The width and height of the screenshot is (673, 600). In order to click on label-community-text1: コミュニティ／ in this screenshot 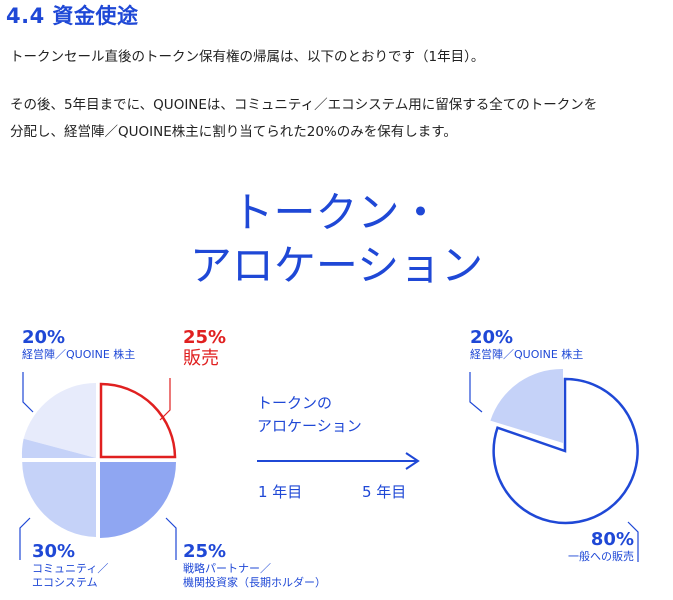, I will do `click(70, 568)`.